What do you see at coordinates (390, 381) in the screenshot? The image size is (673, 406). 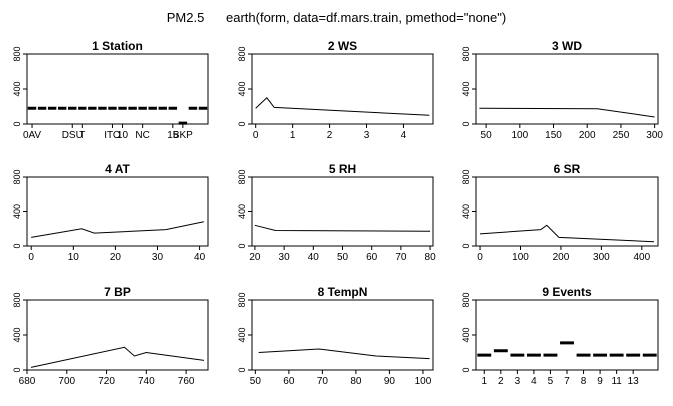 I see `x-tick-label: 90` at bounding box center [390, 381].